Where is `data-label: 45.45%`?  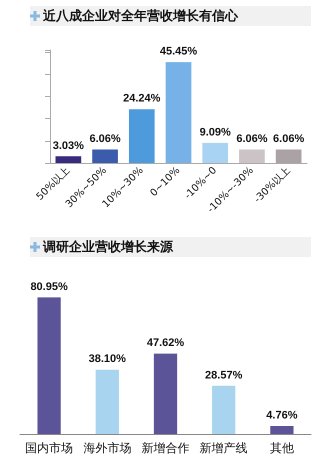
data-label: 45.45% is located at coordinates (179, 52).